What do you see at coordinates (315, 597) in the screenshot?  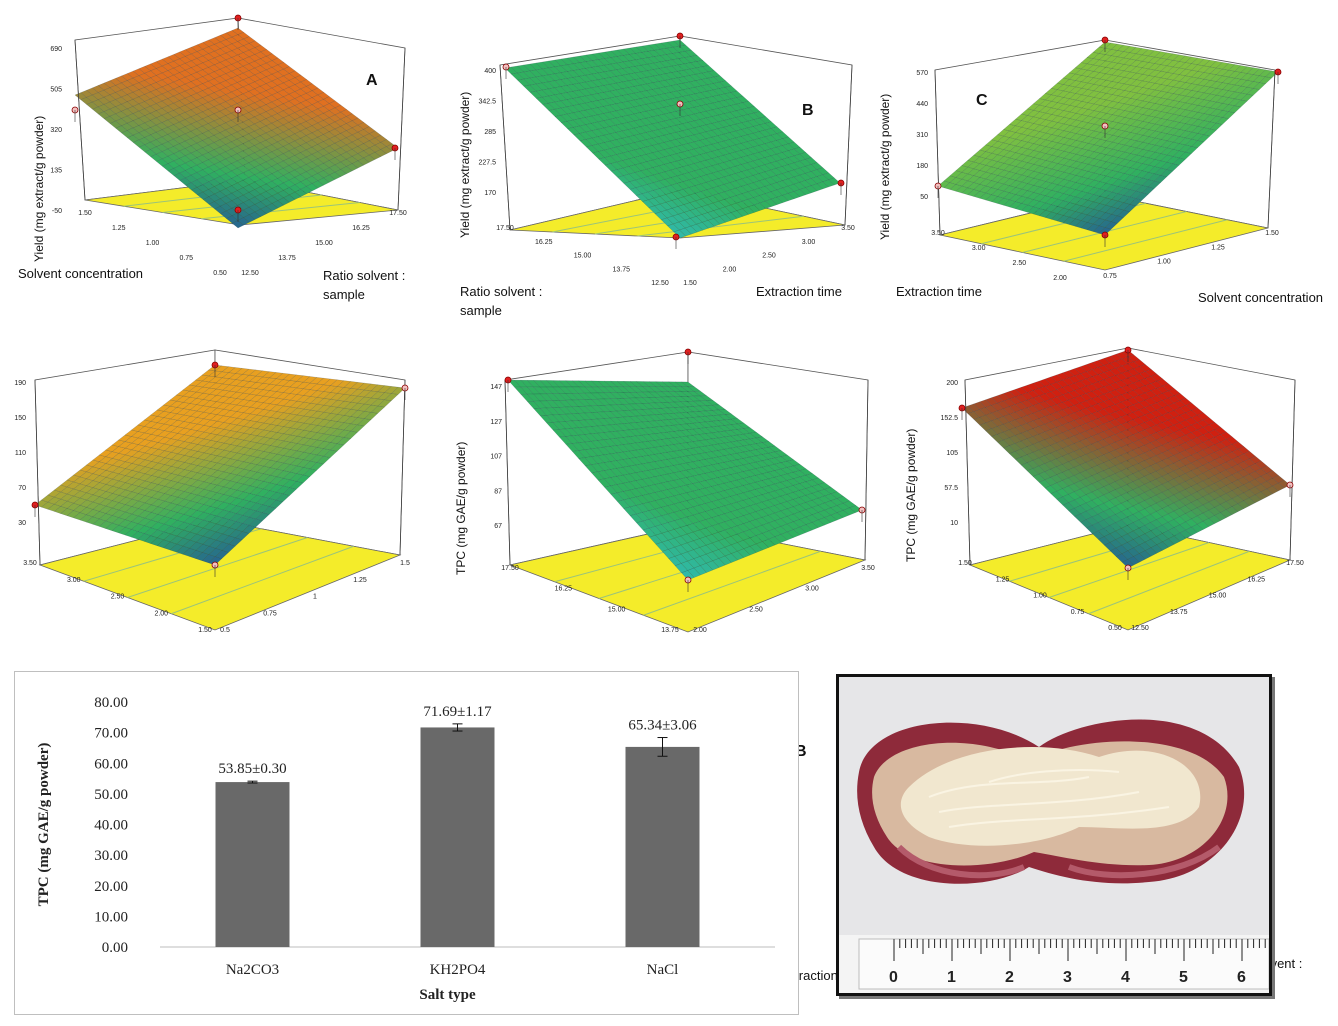 I see `y-tick-label: 1` at bounding box center [315, 597].